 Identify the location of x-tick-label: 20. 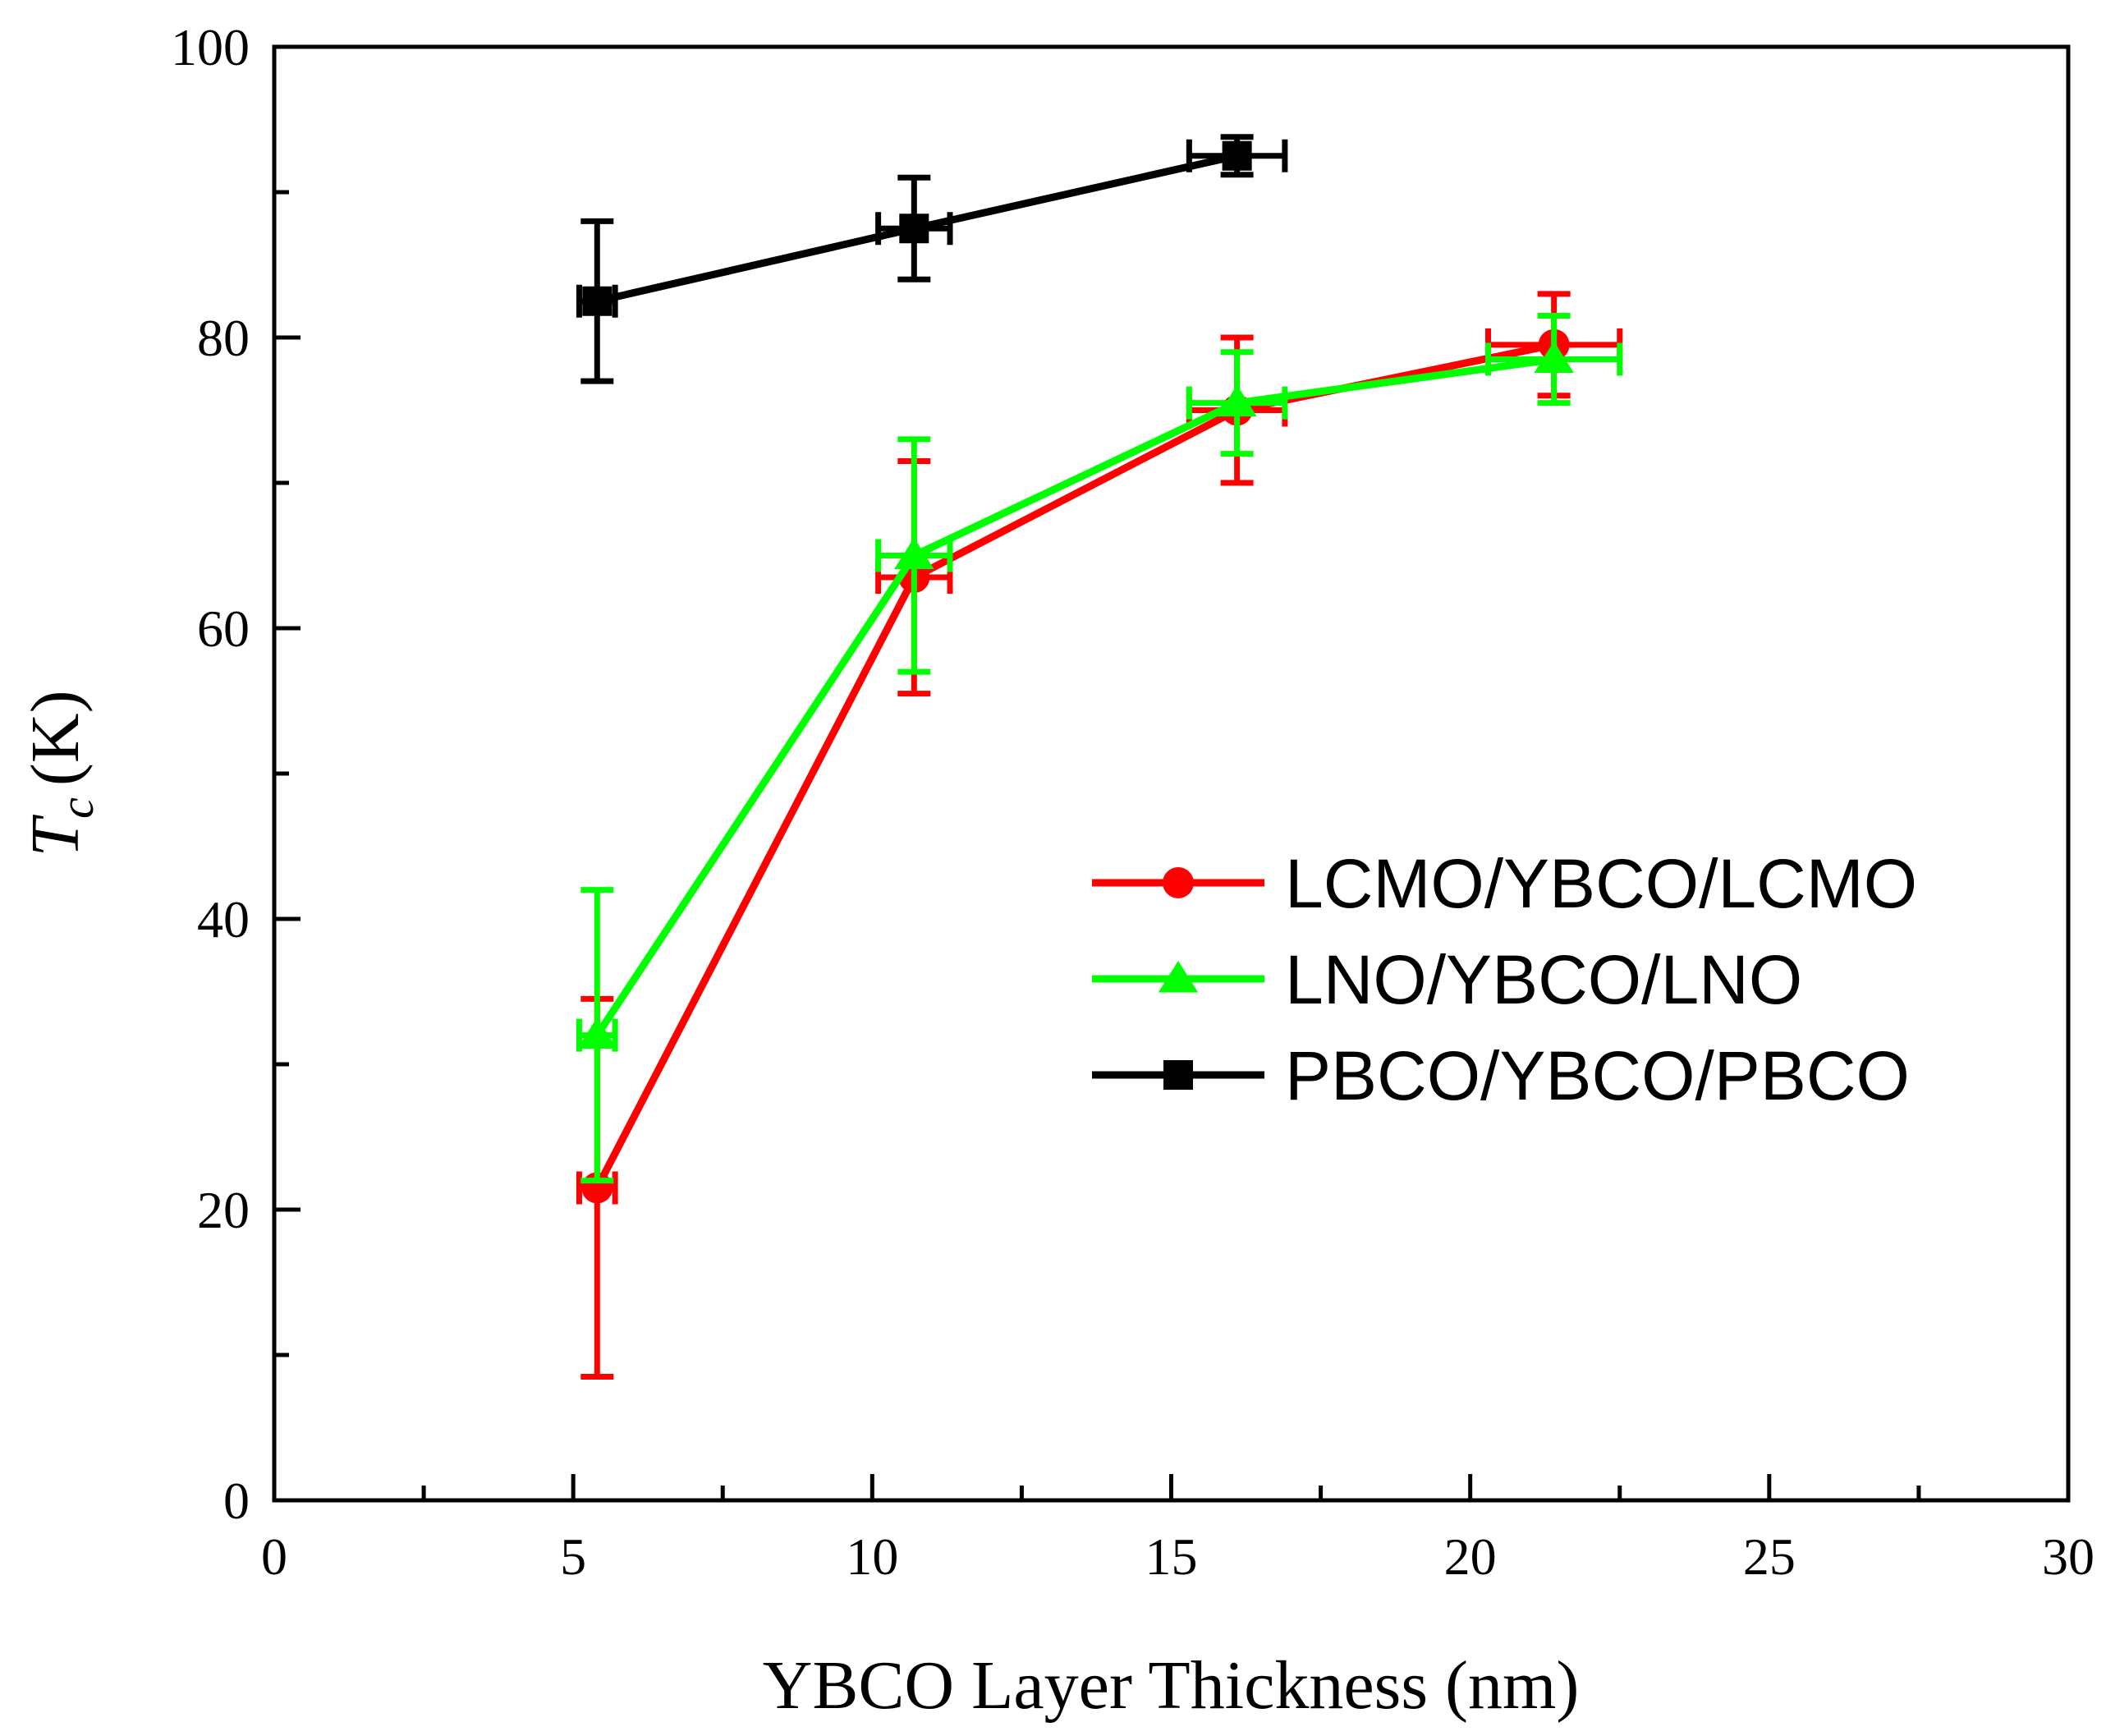
(1470, 1556).